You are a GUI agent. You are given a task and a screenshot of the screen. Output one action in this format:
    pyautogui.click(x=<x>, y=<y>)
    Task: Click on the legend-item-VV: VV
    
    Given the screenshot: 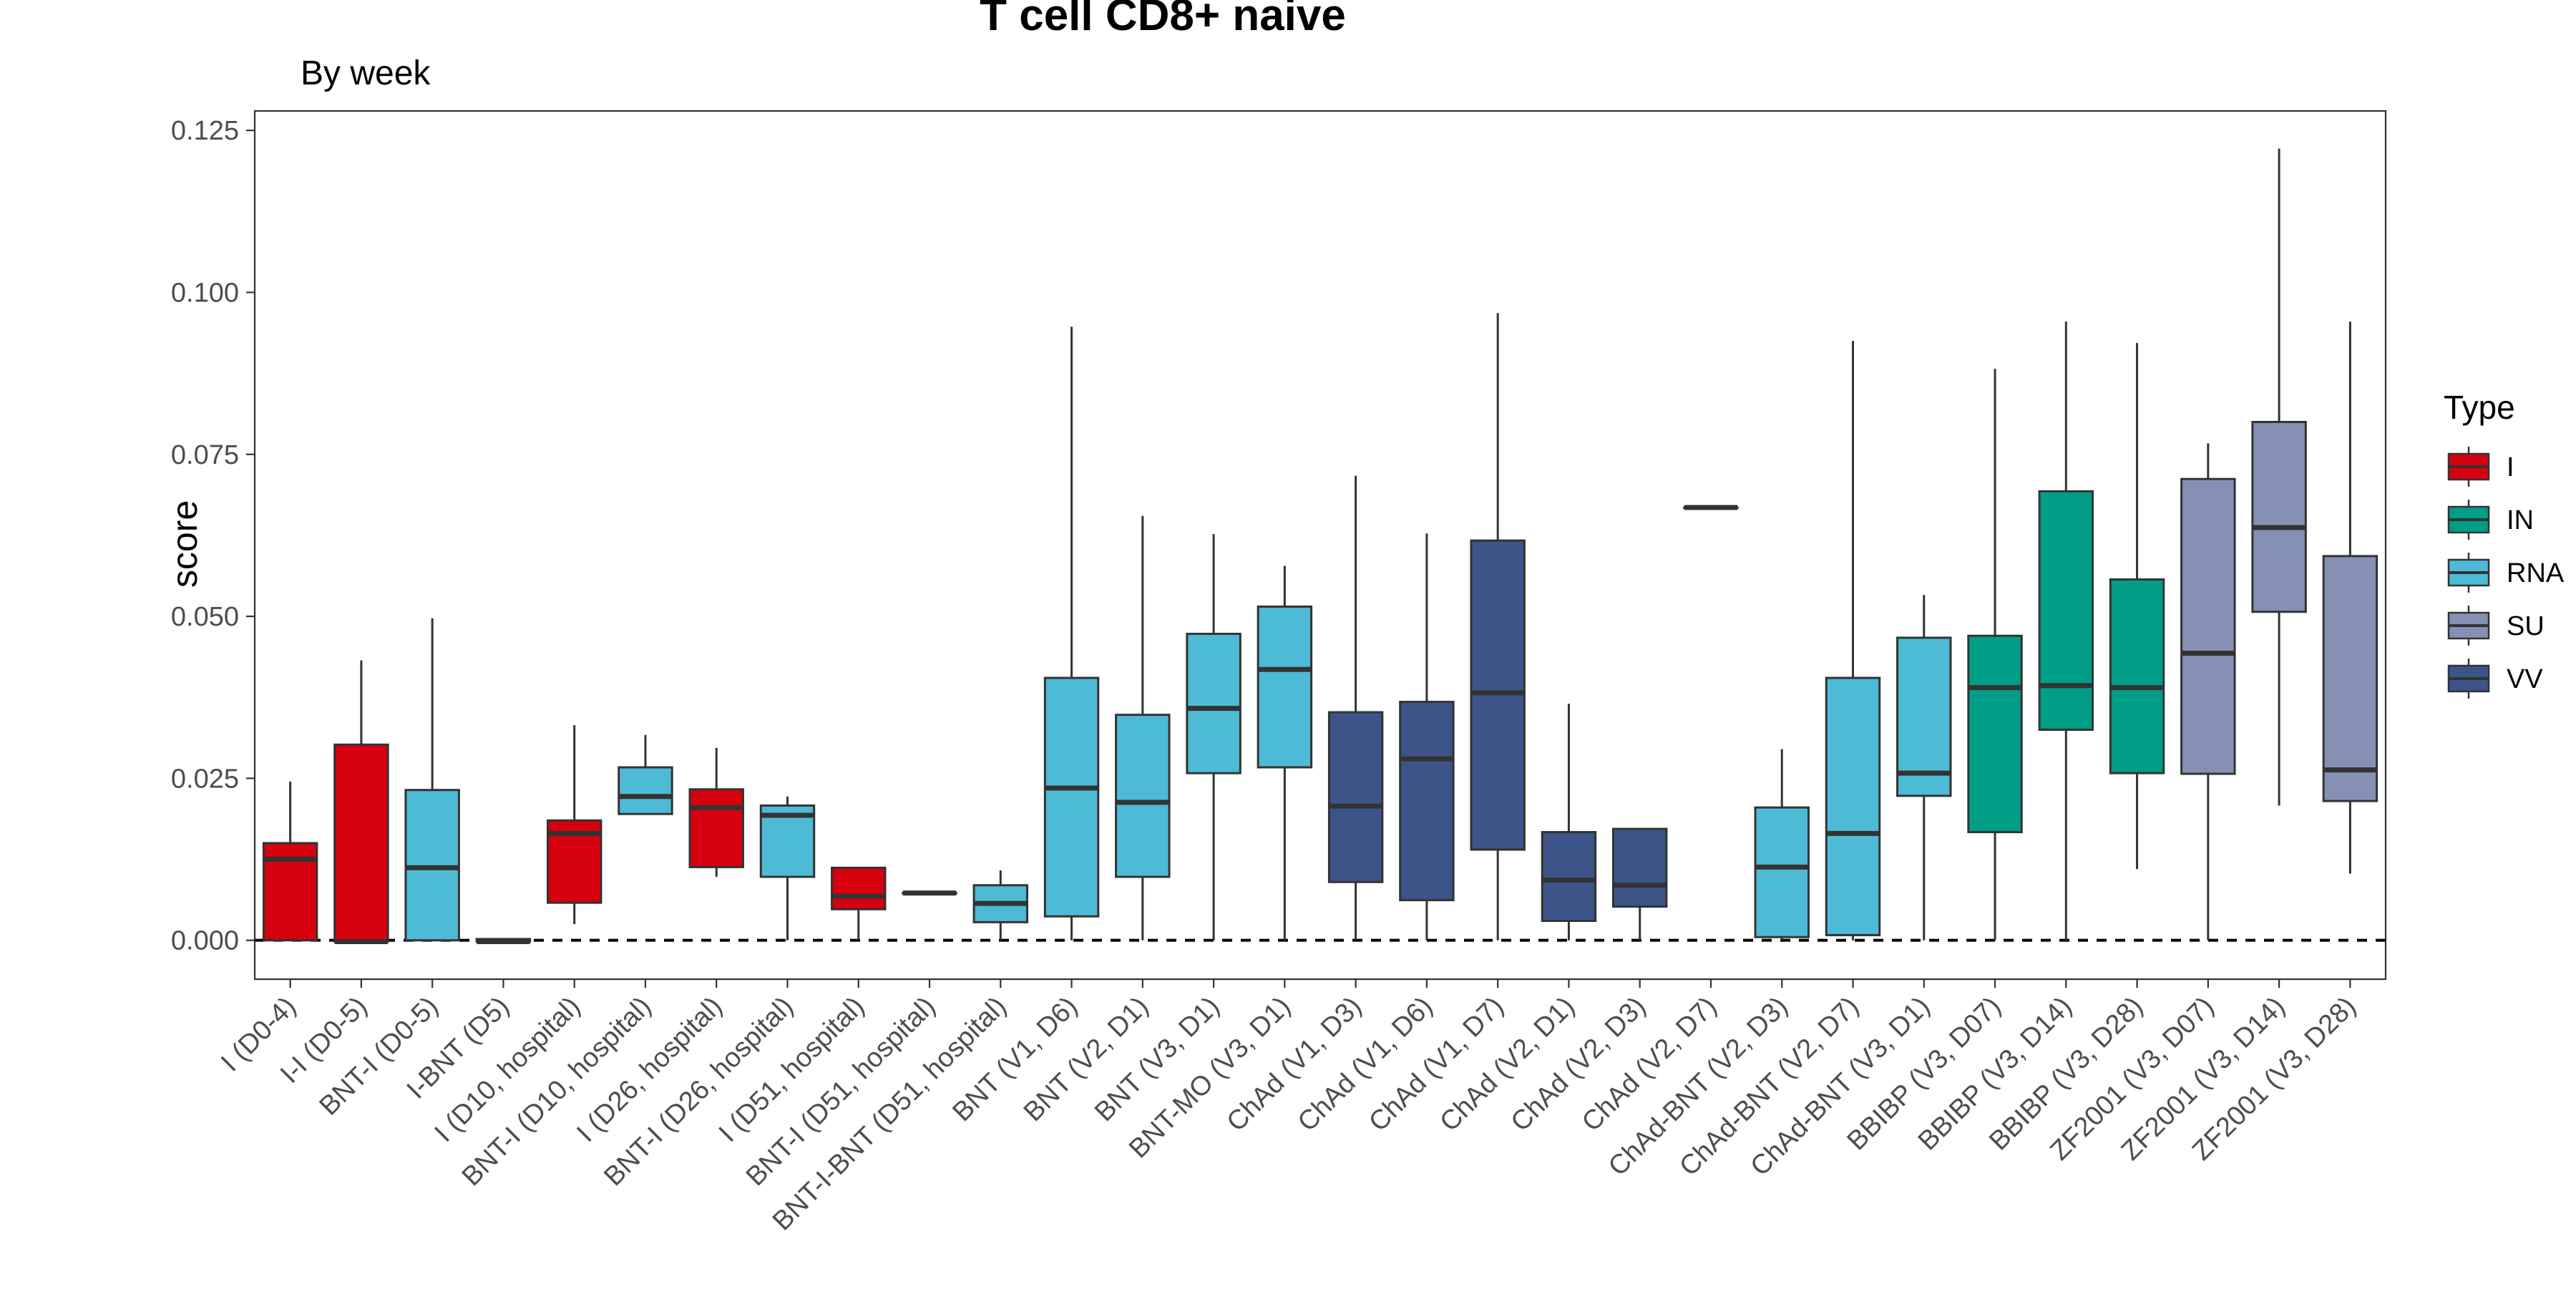 What is the action you would take?
    pyautogui.click(x=2495, y=679)
    